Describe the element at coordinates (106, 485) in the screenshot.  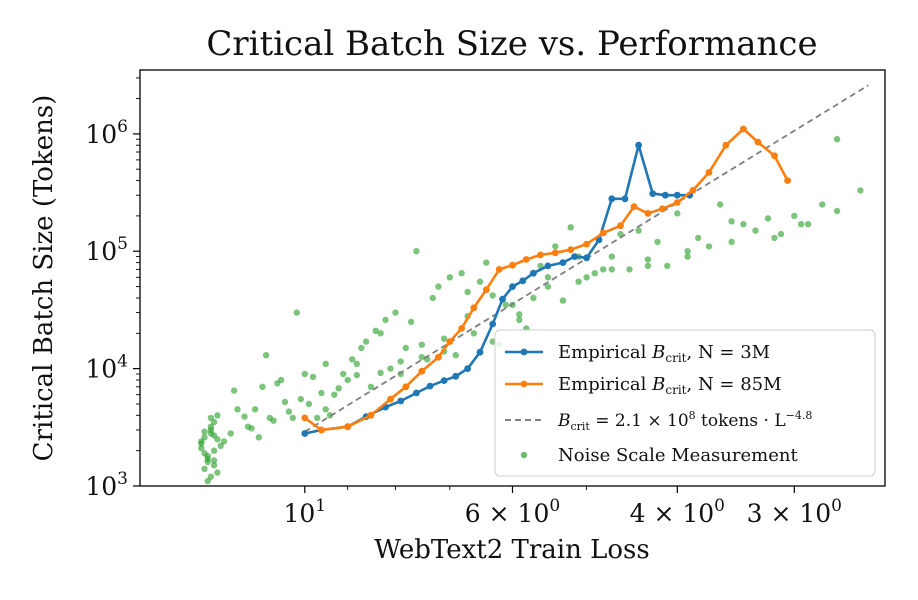
I see `y-tick-label: 103` at that location.